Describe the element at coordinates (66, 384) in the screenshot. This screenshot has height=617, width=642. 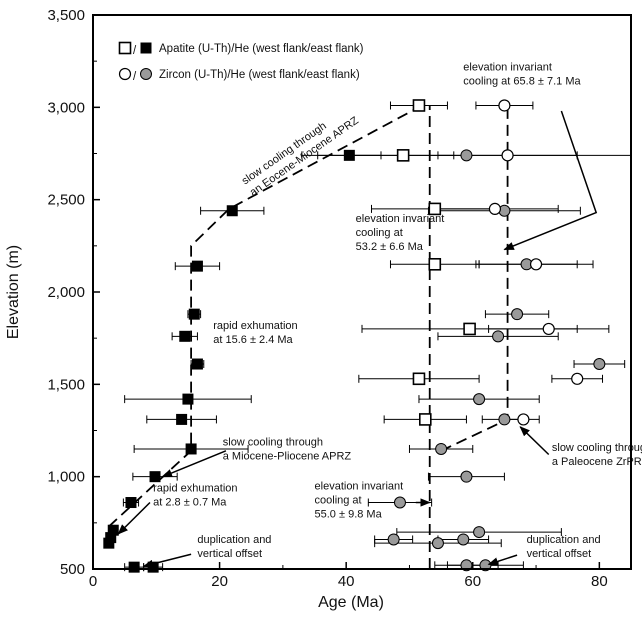
I see `y-tick-label: 1,500` at that location.